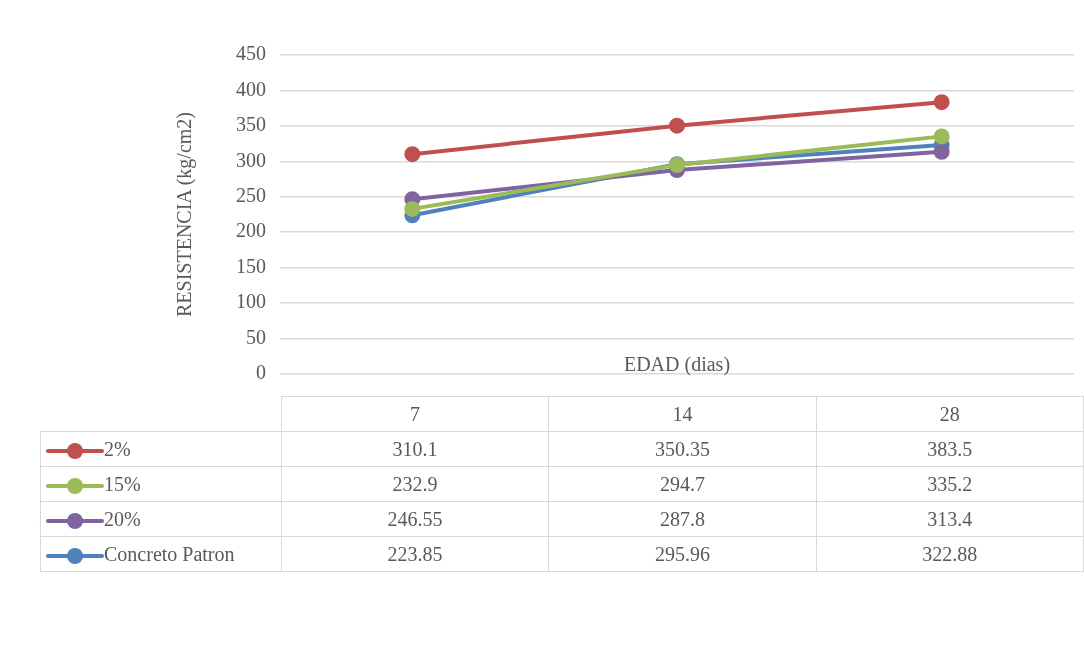  What do you see at coordinates (415, 449) in the screenshot?
I see `data-label: 310.1` at bounding box center [415, 449].